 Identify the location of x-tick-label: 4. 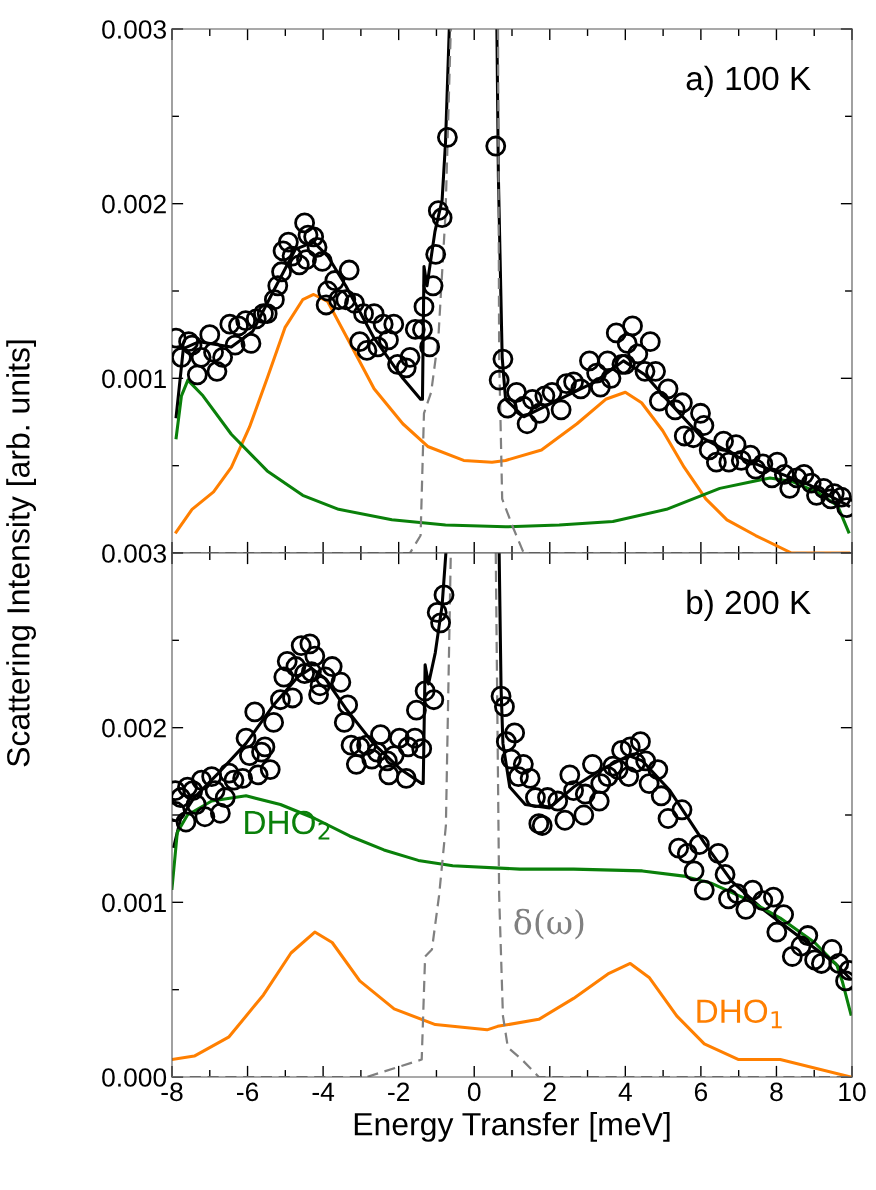
(625, 1091).